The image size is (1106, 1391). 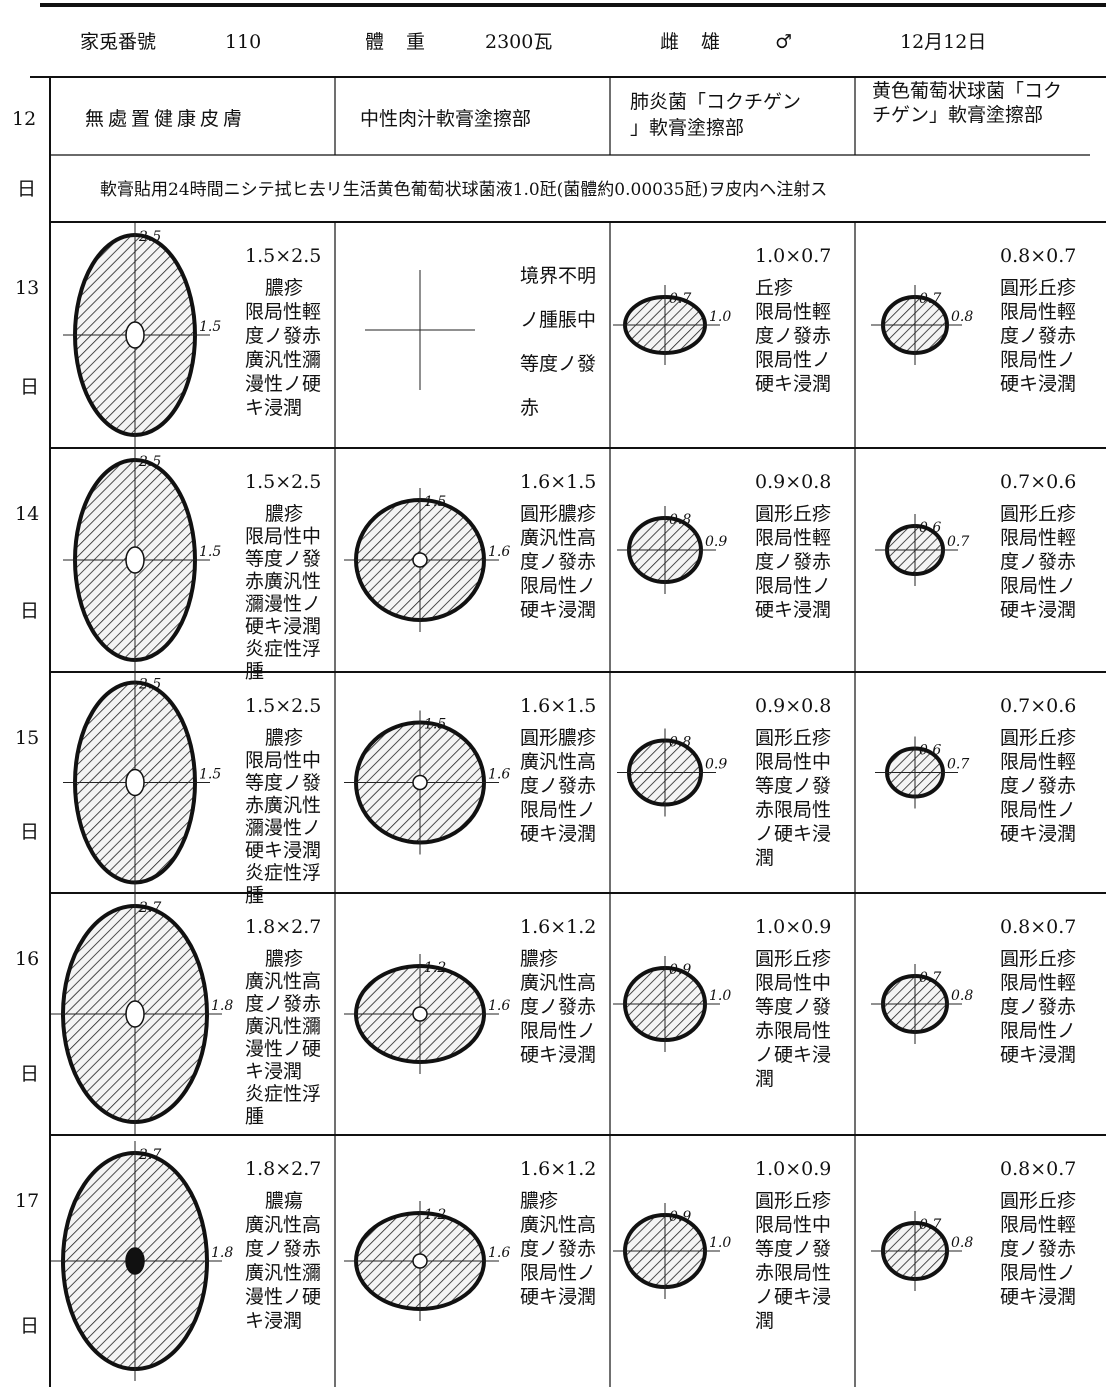 What do you see at coordinates (687, 127) in the screenshot?
I see `column-header-line: 」軟膏塗擦部` at bounding box center [687, 127].